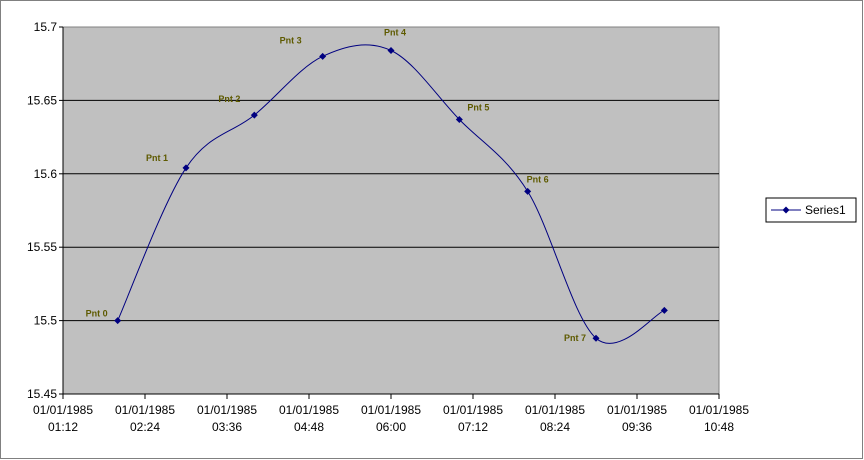 The image size is (864, 460). Describe the element at coordinates (42, 100) in the screenshot. I see `y-tick-label: 15.65` at that location.